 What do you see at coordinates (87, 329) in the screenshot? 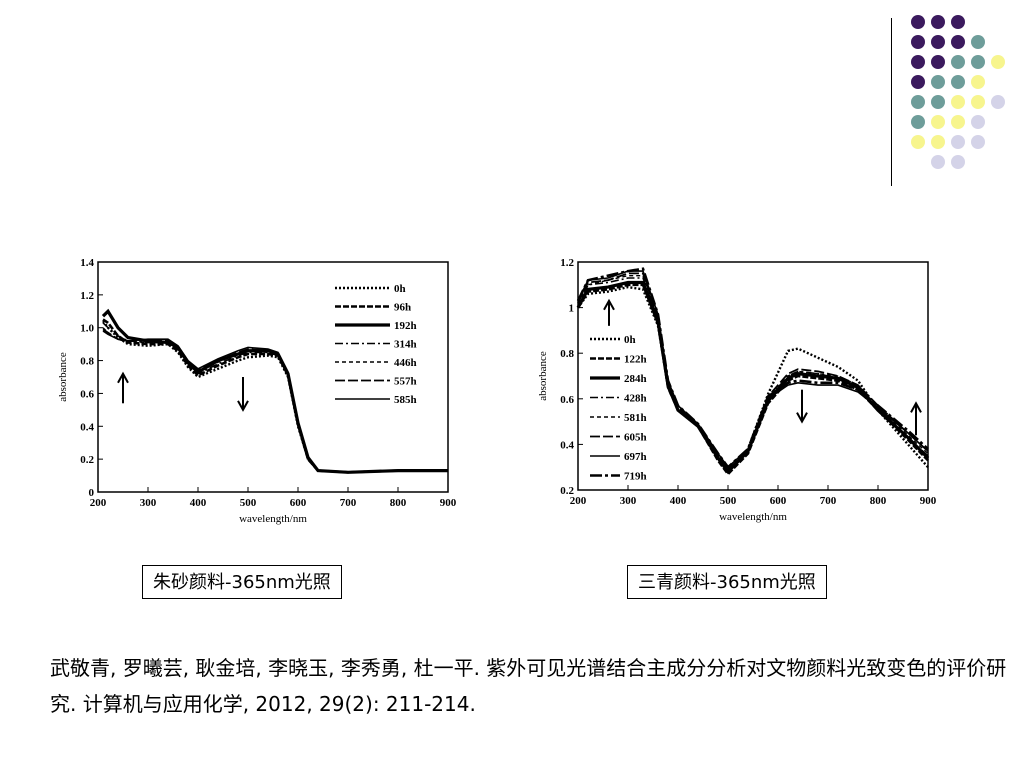
I see `y-tick-label: 1.0` at bounding box center [87, 329].